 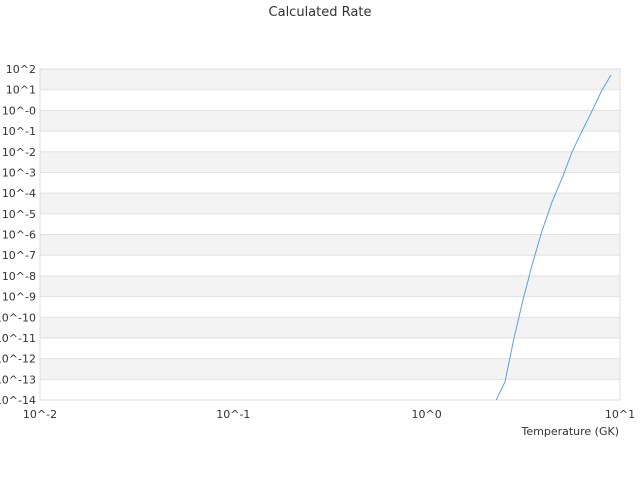 What do you see at coordinates (19, 152) in the screenshot?
I see `y-tick-label: 10^-2` at bounding box center [19, 152].